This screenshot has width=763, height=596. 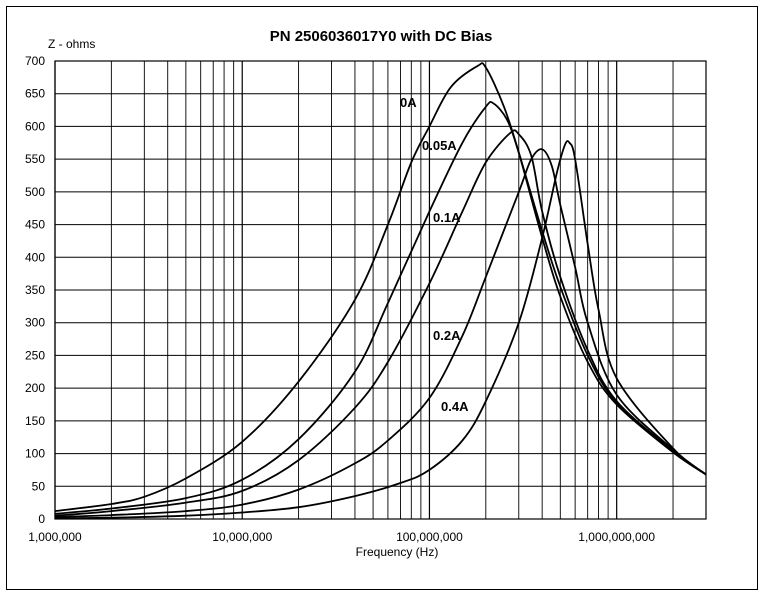 I want to click on y-tick-label: 350, so click(x=35, y=290).